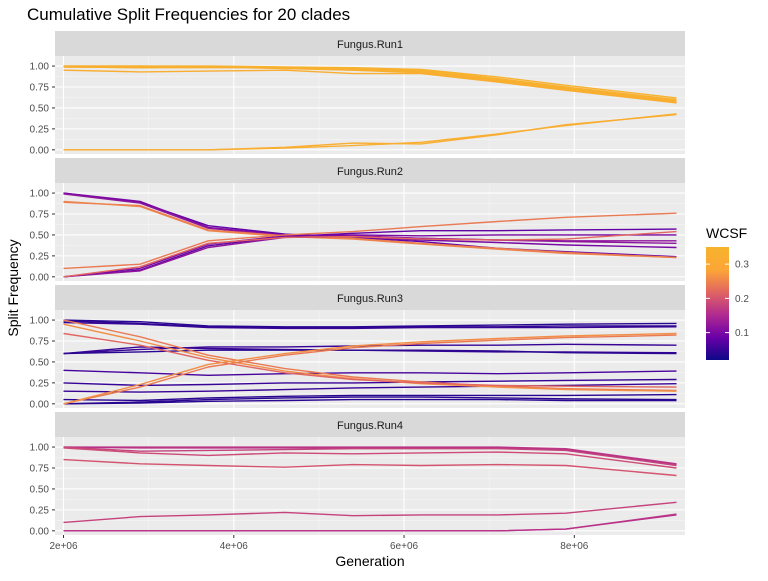 The height and width of the screenshot is (581, 768). Describe the element at coordinates (742, 265) in the screenshot. I see `legend-tick-label: 0.3` at that location.